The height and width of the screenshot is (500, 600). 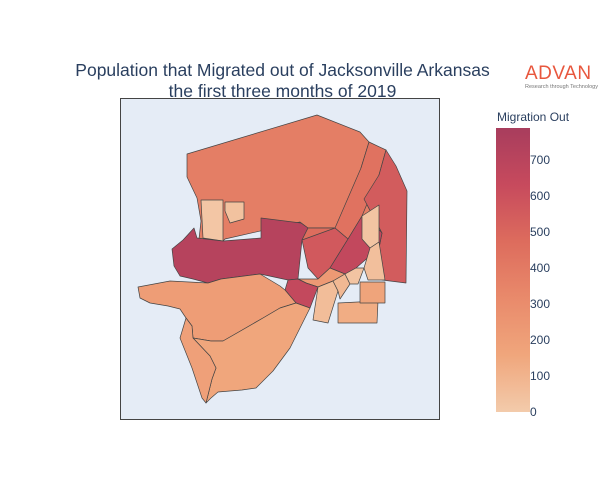 I want to click on colorbar-tick-label: 400, so click(x=540, y=268).